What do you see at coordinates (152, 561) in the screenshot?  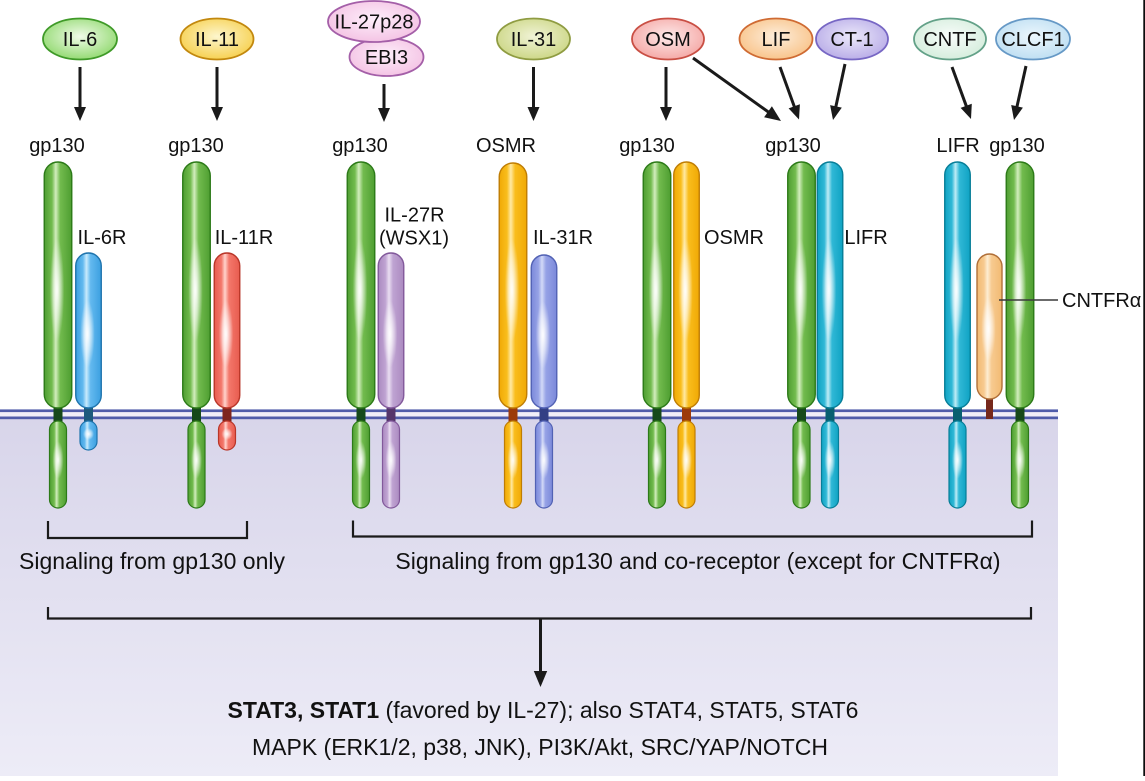 I see `svg-text: Signaling from gp130 only` at bounding box center [152, 561].